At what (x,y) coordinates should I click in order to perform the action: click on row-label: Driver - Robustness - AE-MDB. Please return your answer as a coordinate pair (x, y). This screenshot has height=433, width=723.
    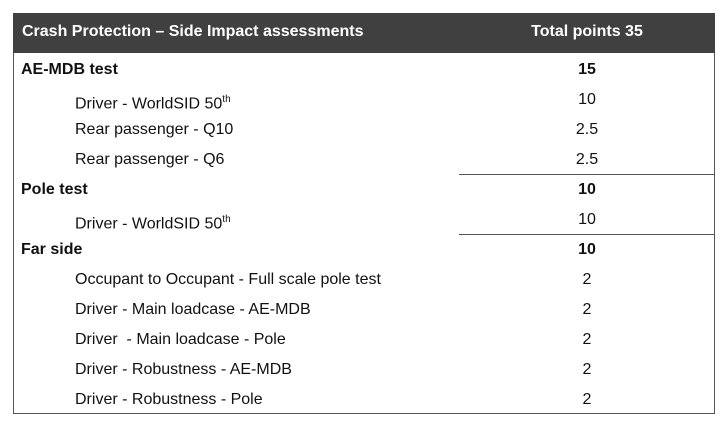
    Looking at the image, I should click on (183, 370).